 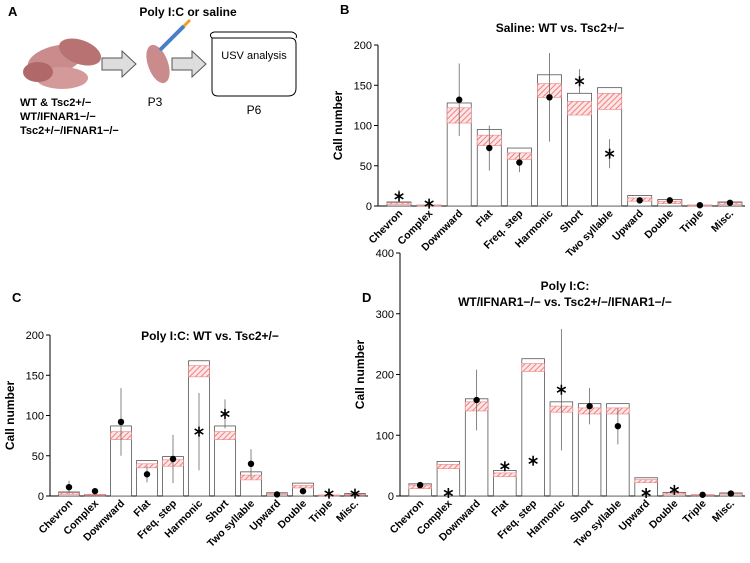 What do you see at coordinates (253, 64) in the screenshot?
I see `scroll` at bounding box center [253, 64].